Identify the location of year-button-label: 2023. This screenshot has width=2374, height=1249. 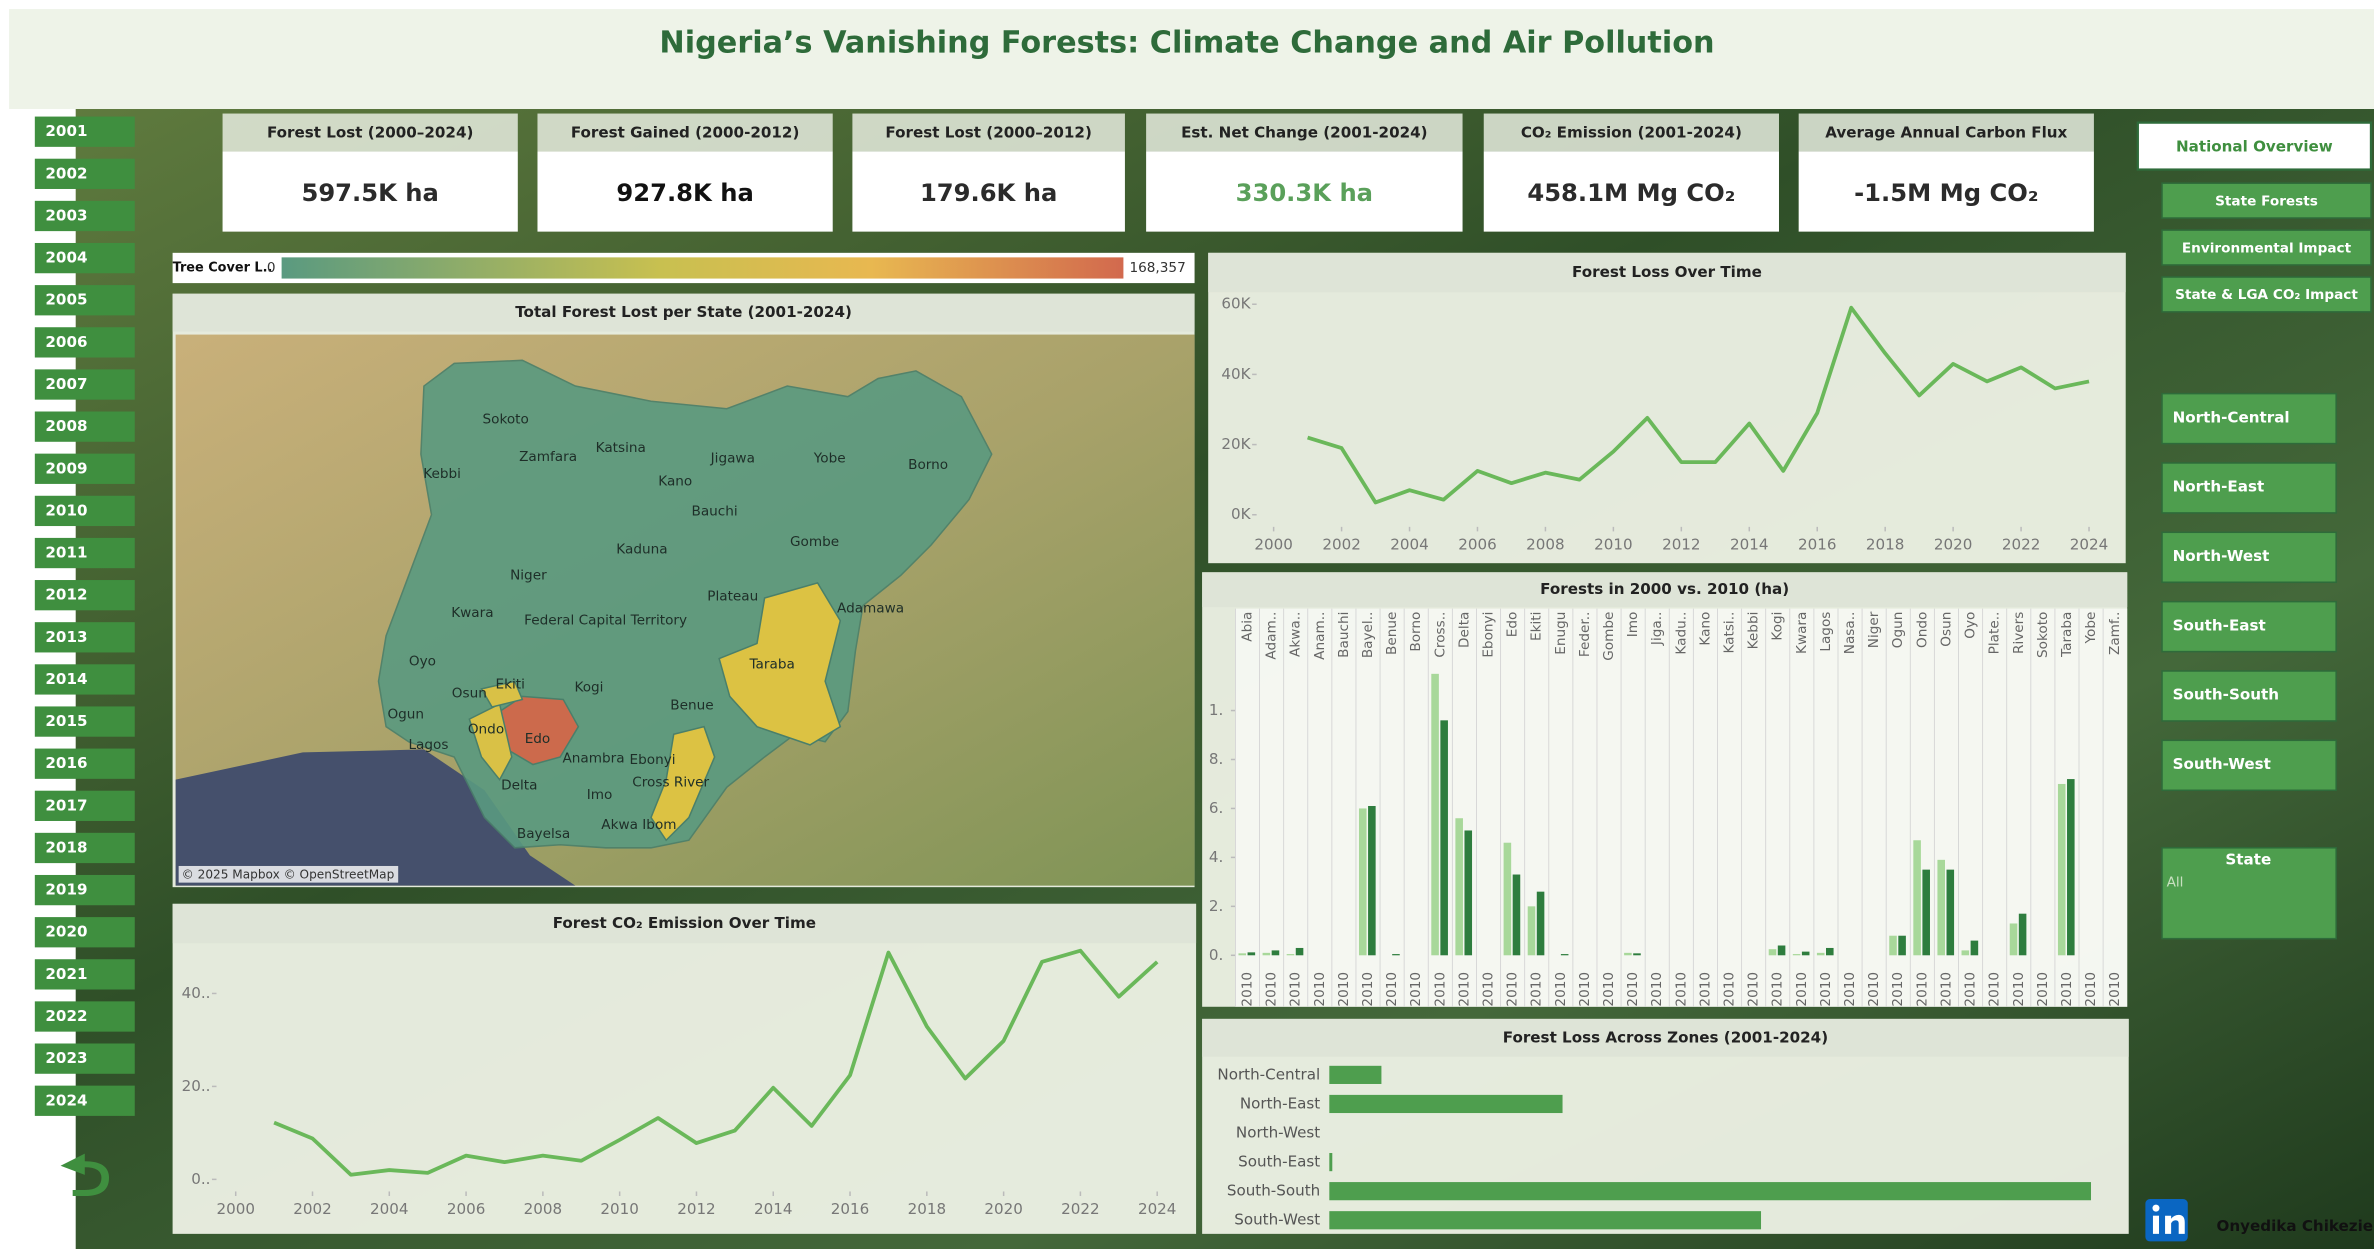
(66, 1058).